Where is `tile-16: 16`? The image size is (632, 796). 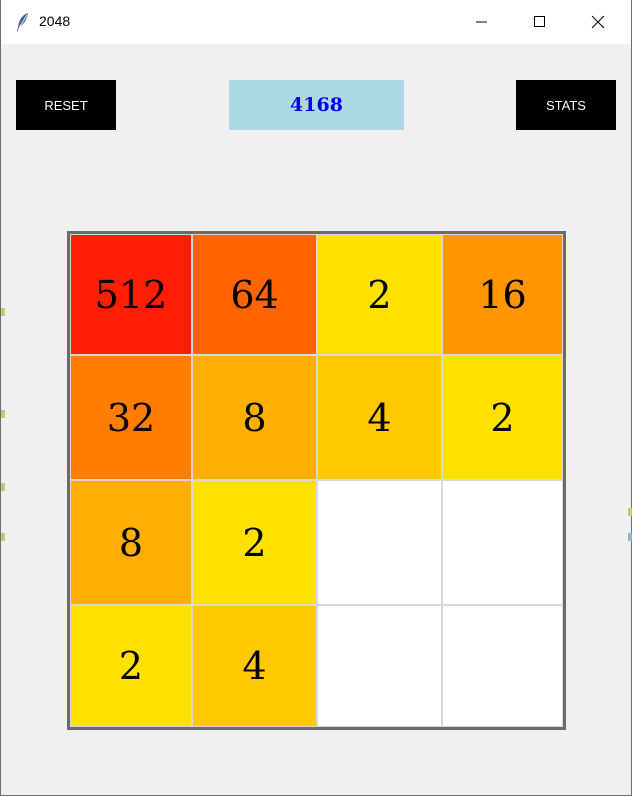 tile-16: 16 is located at coordinates (502, 294).